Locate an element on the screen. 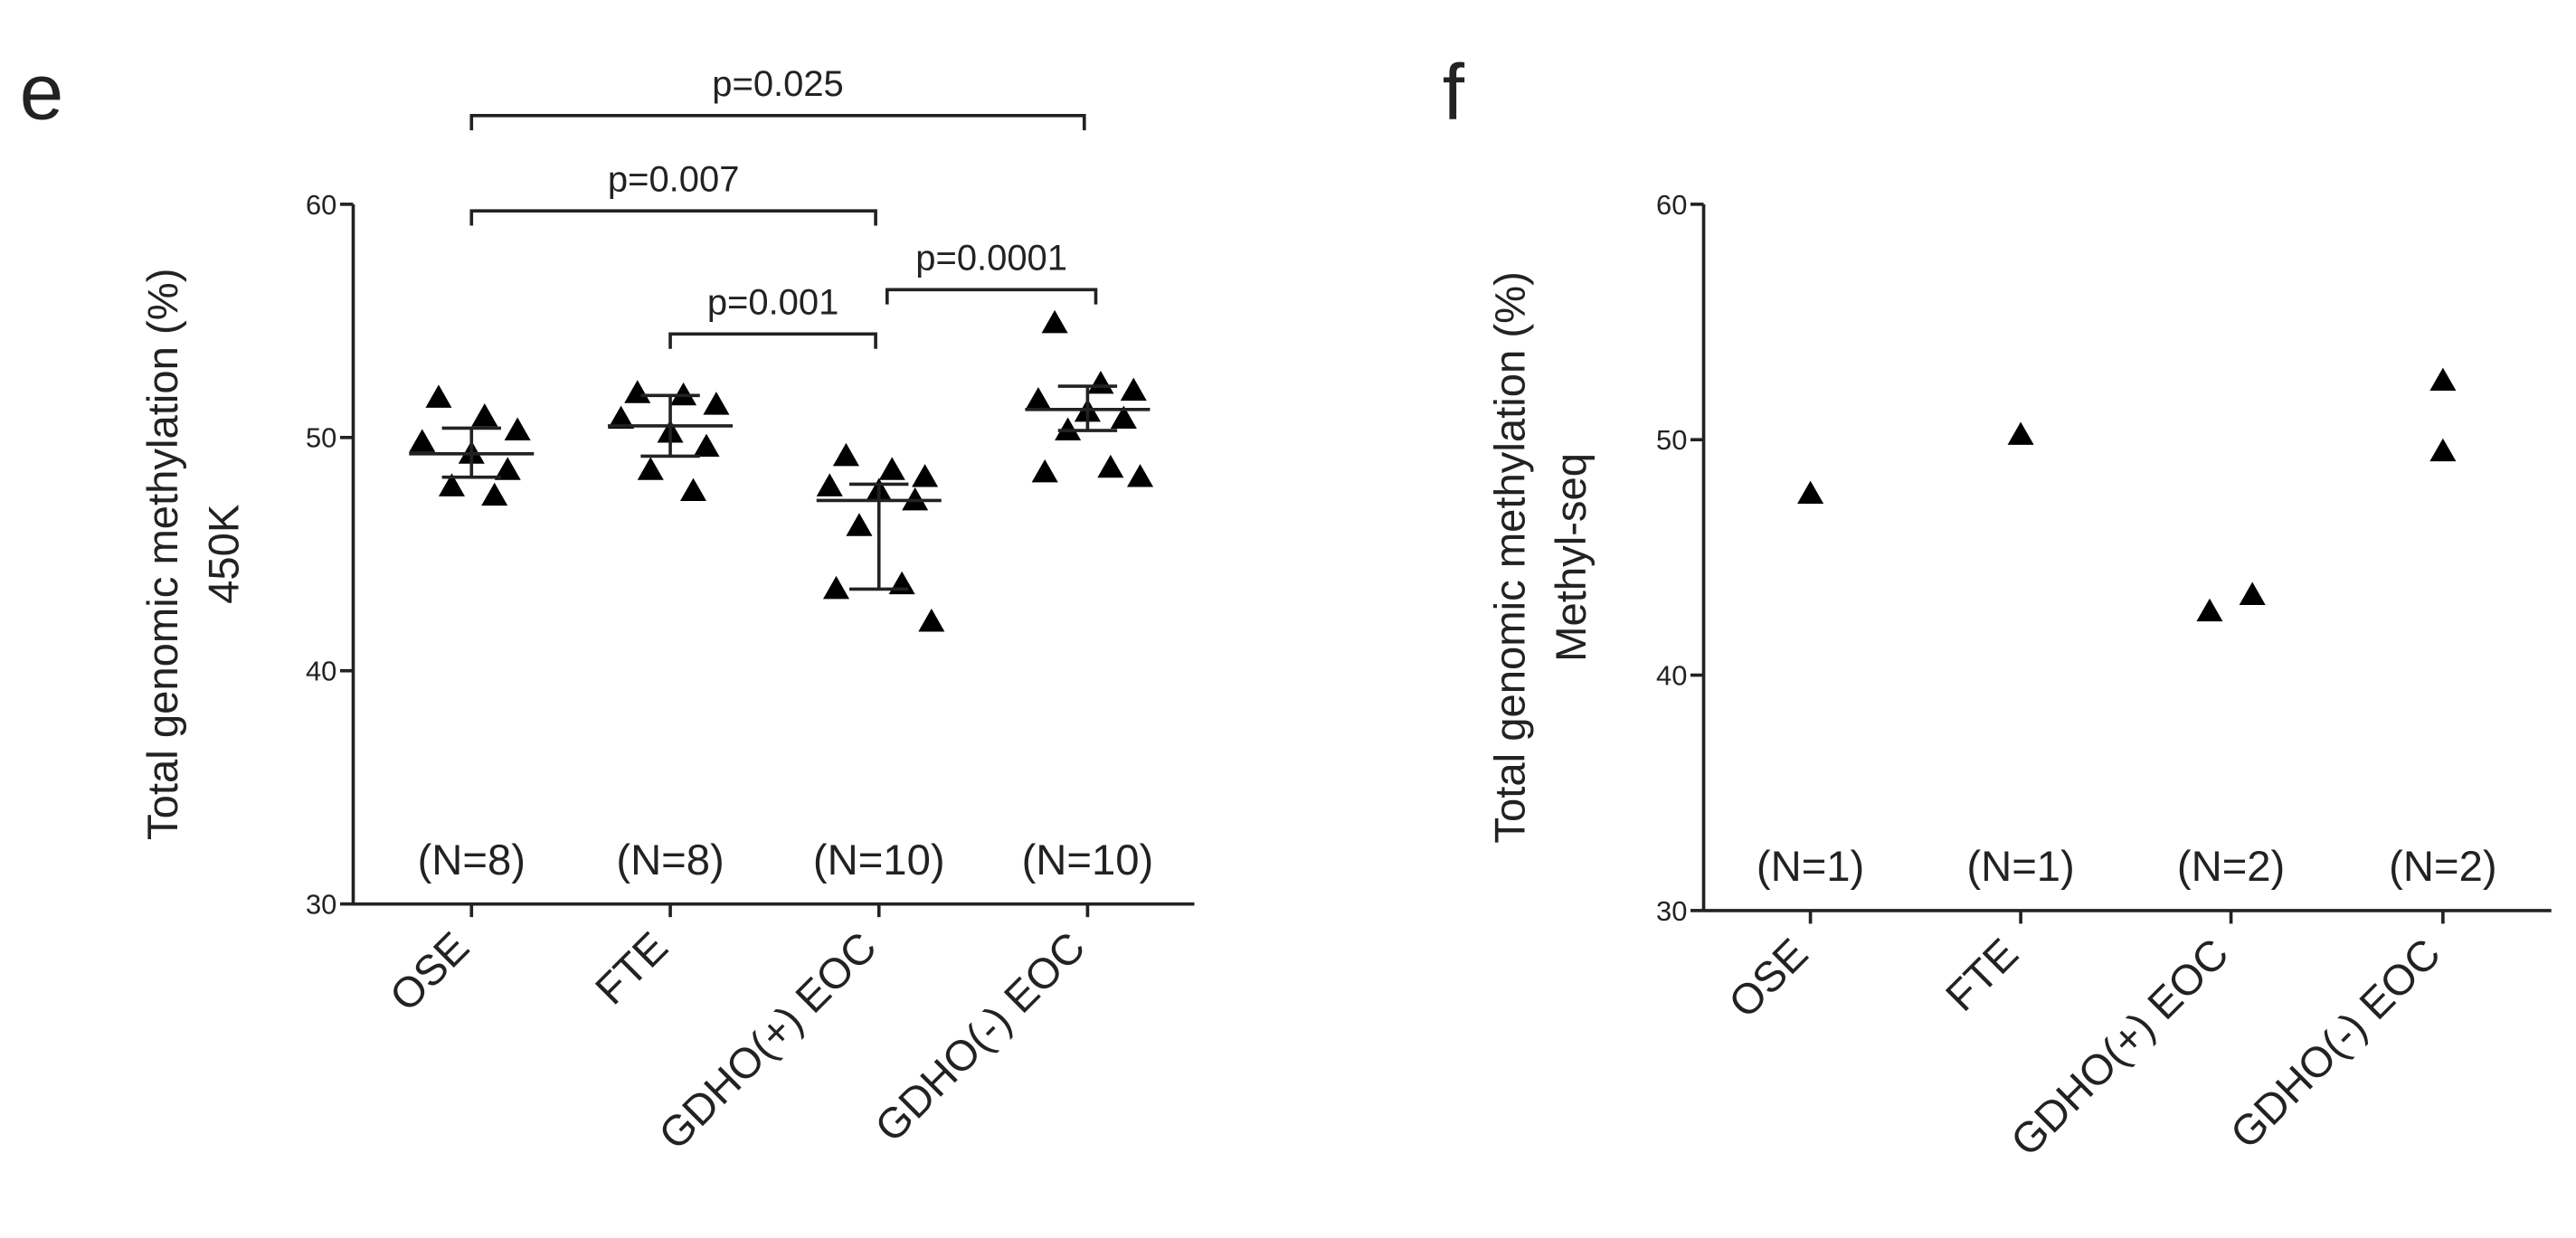  y-axis-label: 450K is located at coordinates (224, 554).